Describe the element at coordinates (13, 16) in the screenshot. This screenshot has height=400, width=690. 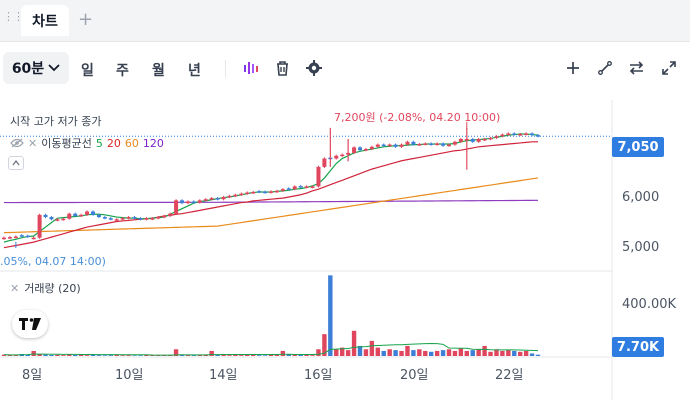
I see `drag-handle-icon: ⋮⋮` at that location.